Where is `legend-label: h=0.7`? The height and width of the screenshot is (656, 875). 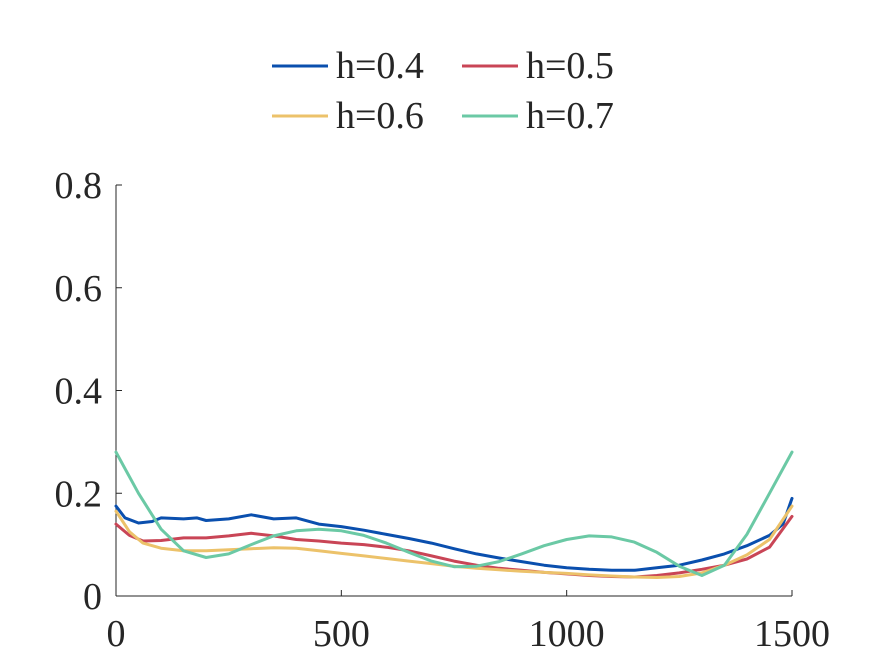 legend-label: h=0.7 is located at coordinates (570, 116).